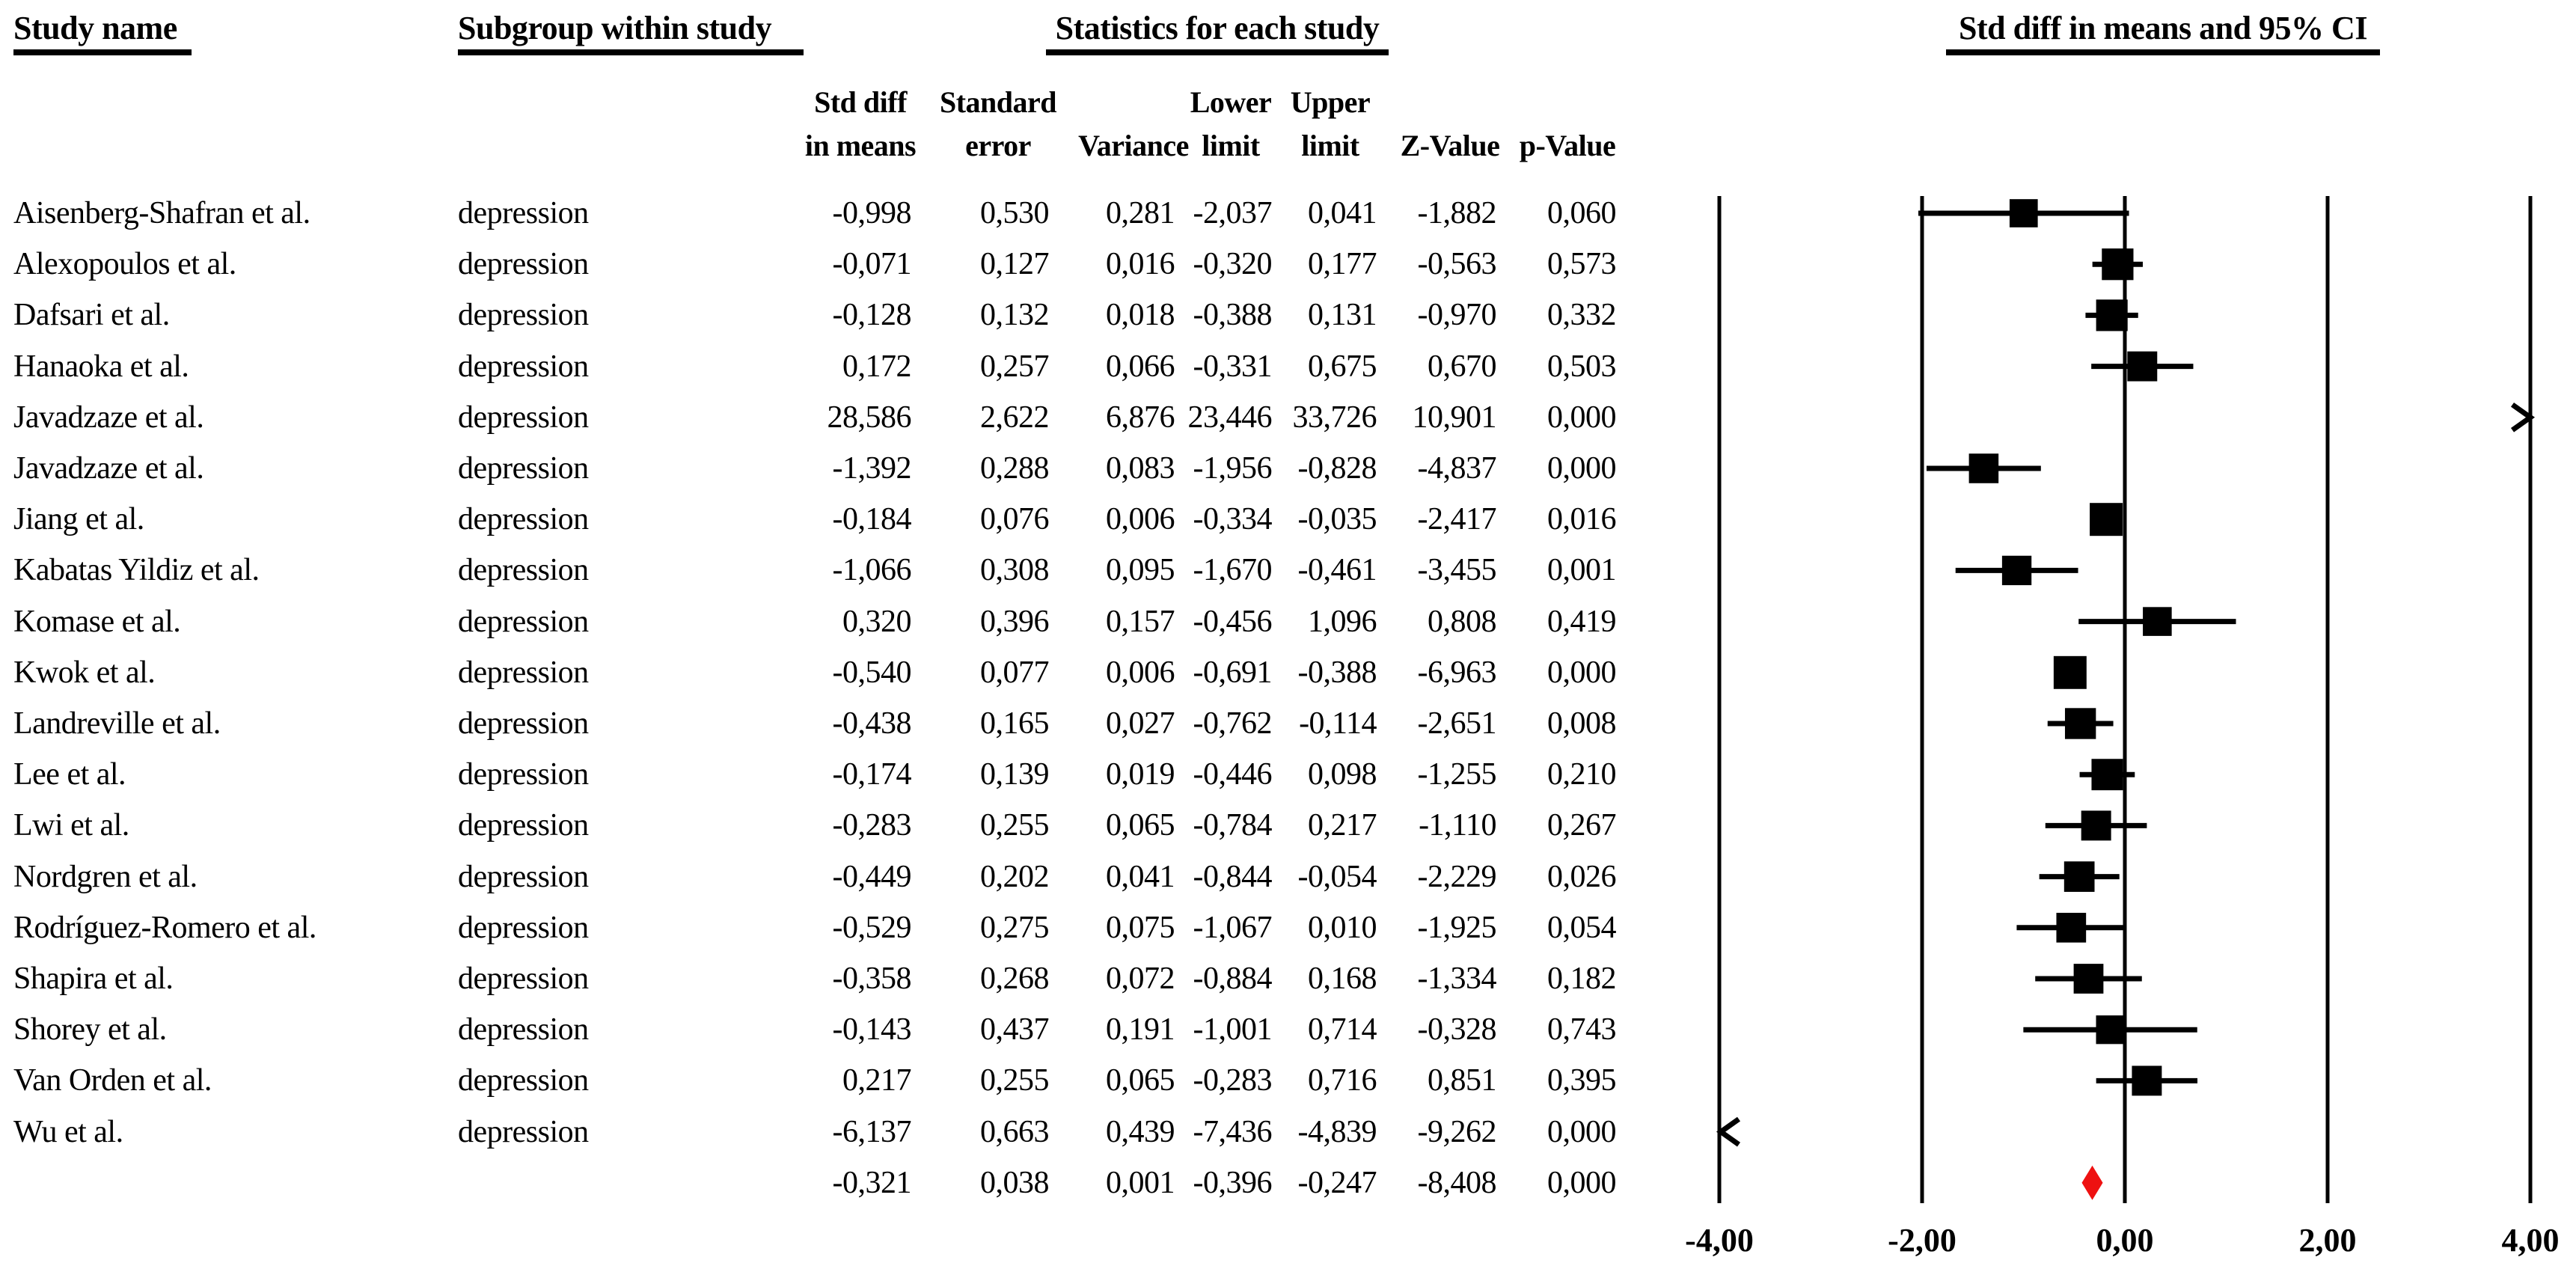 This screenshot has height=1275, width=2576. I want to click on stat-value-cell: 0,439, so click(1140, 1131).